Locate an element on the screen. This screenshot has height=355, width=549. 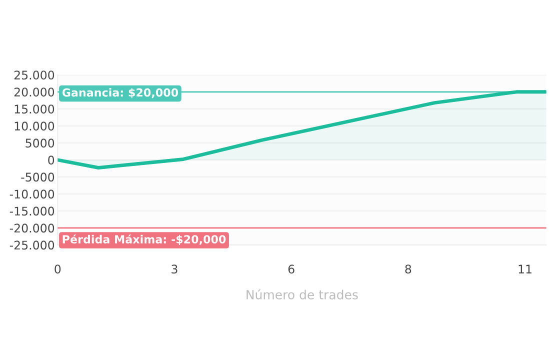
annotation: Pérdida Máxima: -$20,000 is located at coordinates (144, 239).